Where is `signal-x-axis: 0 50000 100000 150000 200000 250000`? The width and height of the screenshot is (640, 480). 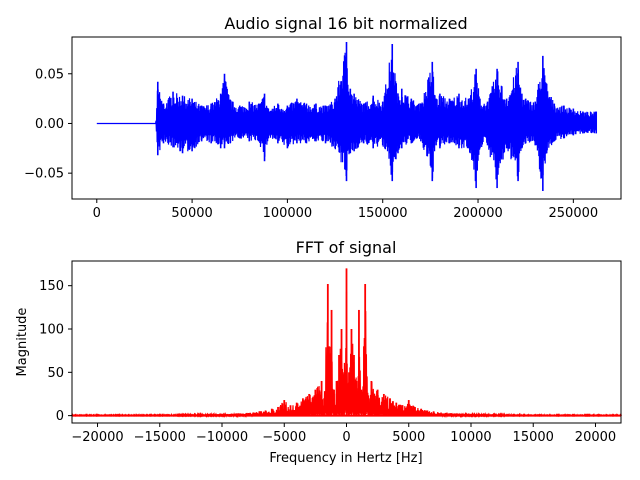
signal-x-axis: 0 50000 100000 150000 200000 250000 is located at coordinates (346, 210).